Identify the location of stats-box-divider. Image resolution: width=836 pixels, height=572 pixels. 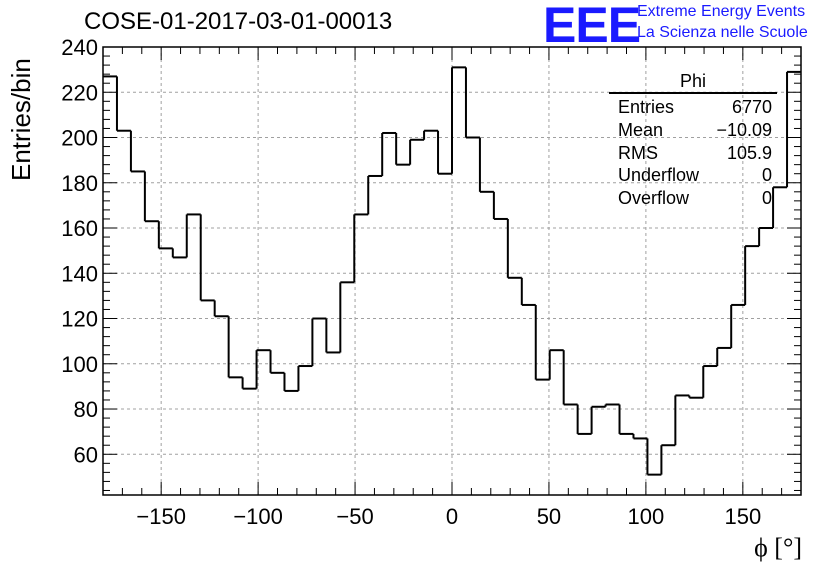
(693, 93).